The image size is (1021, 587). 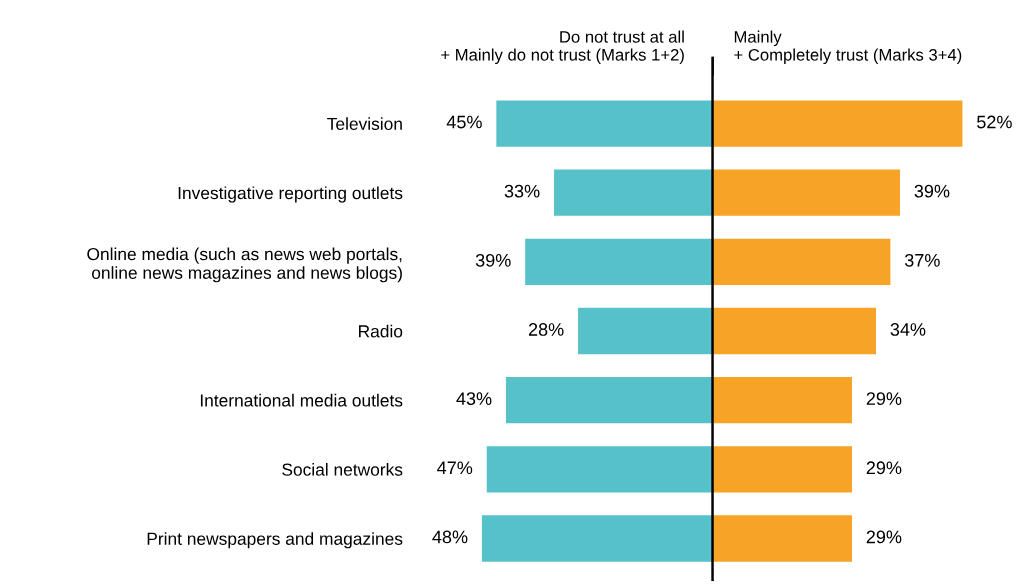 What do you see at coordinates (848, 47) in the screenshot?
I see `chart-title: Mainly + Completely trust (Marks 3+4)` at bounding box center [848, 47].